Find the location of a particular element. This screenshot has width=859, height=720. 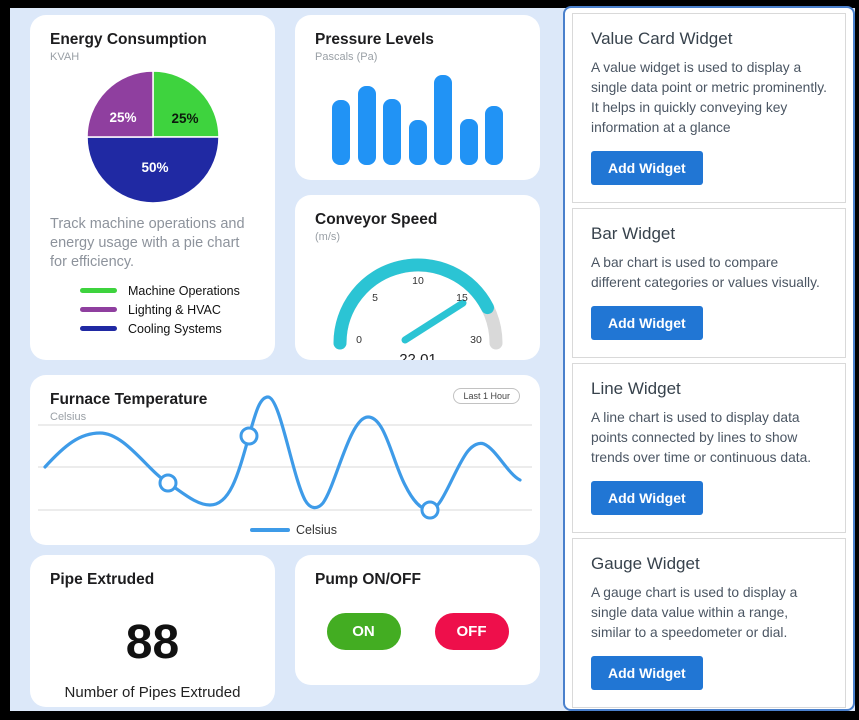

pie-label-green: 25% is located at coordinates (184, 118).